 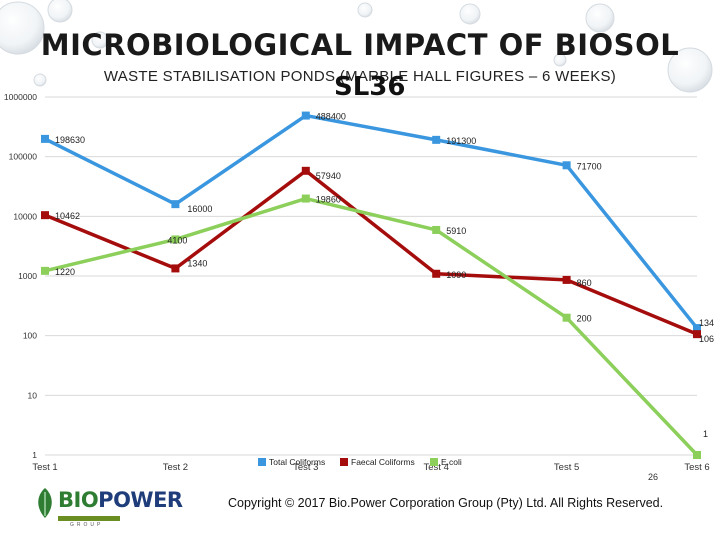 What do you see at coordinates (360, 45) in the screenshot?
I see `slide-title: MICROBIOLOGICAL IMPACT OF BIOSOL` at bounding box center [360, 45].